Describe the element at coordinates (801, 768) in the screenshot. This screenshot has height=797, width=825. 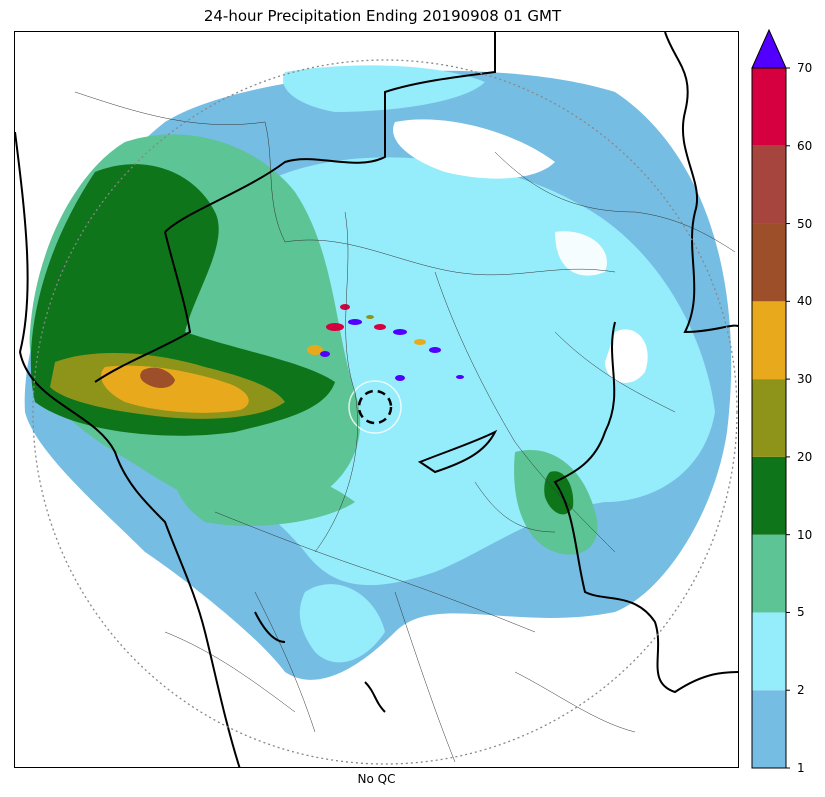
I see `colorbar-tick-label: 1` at that location.